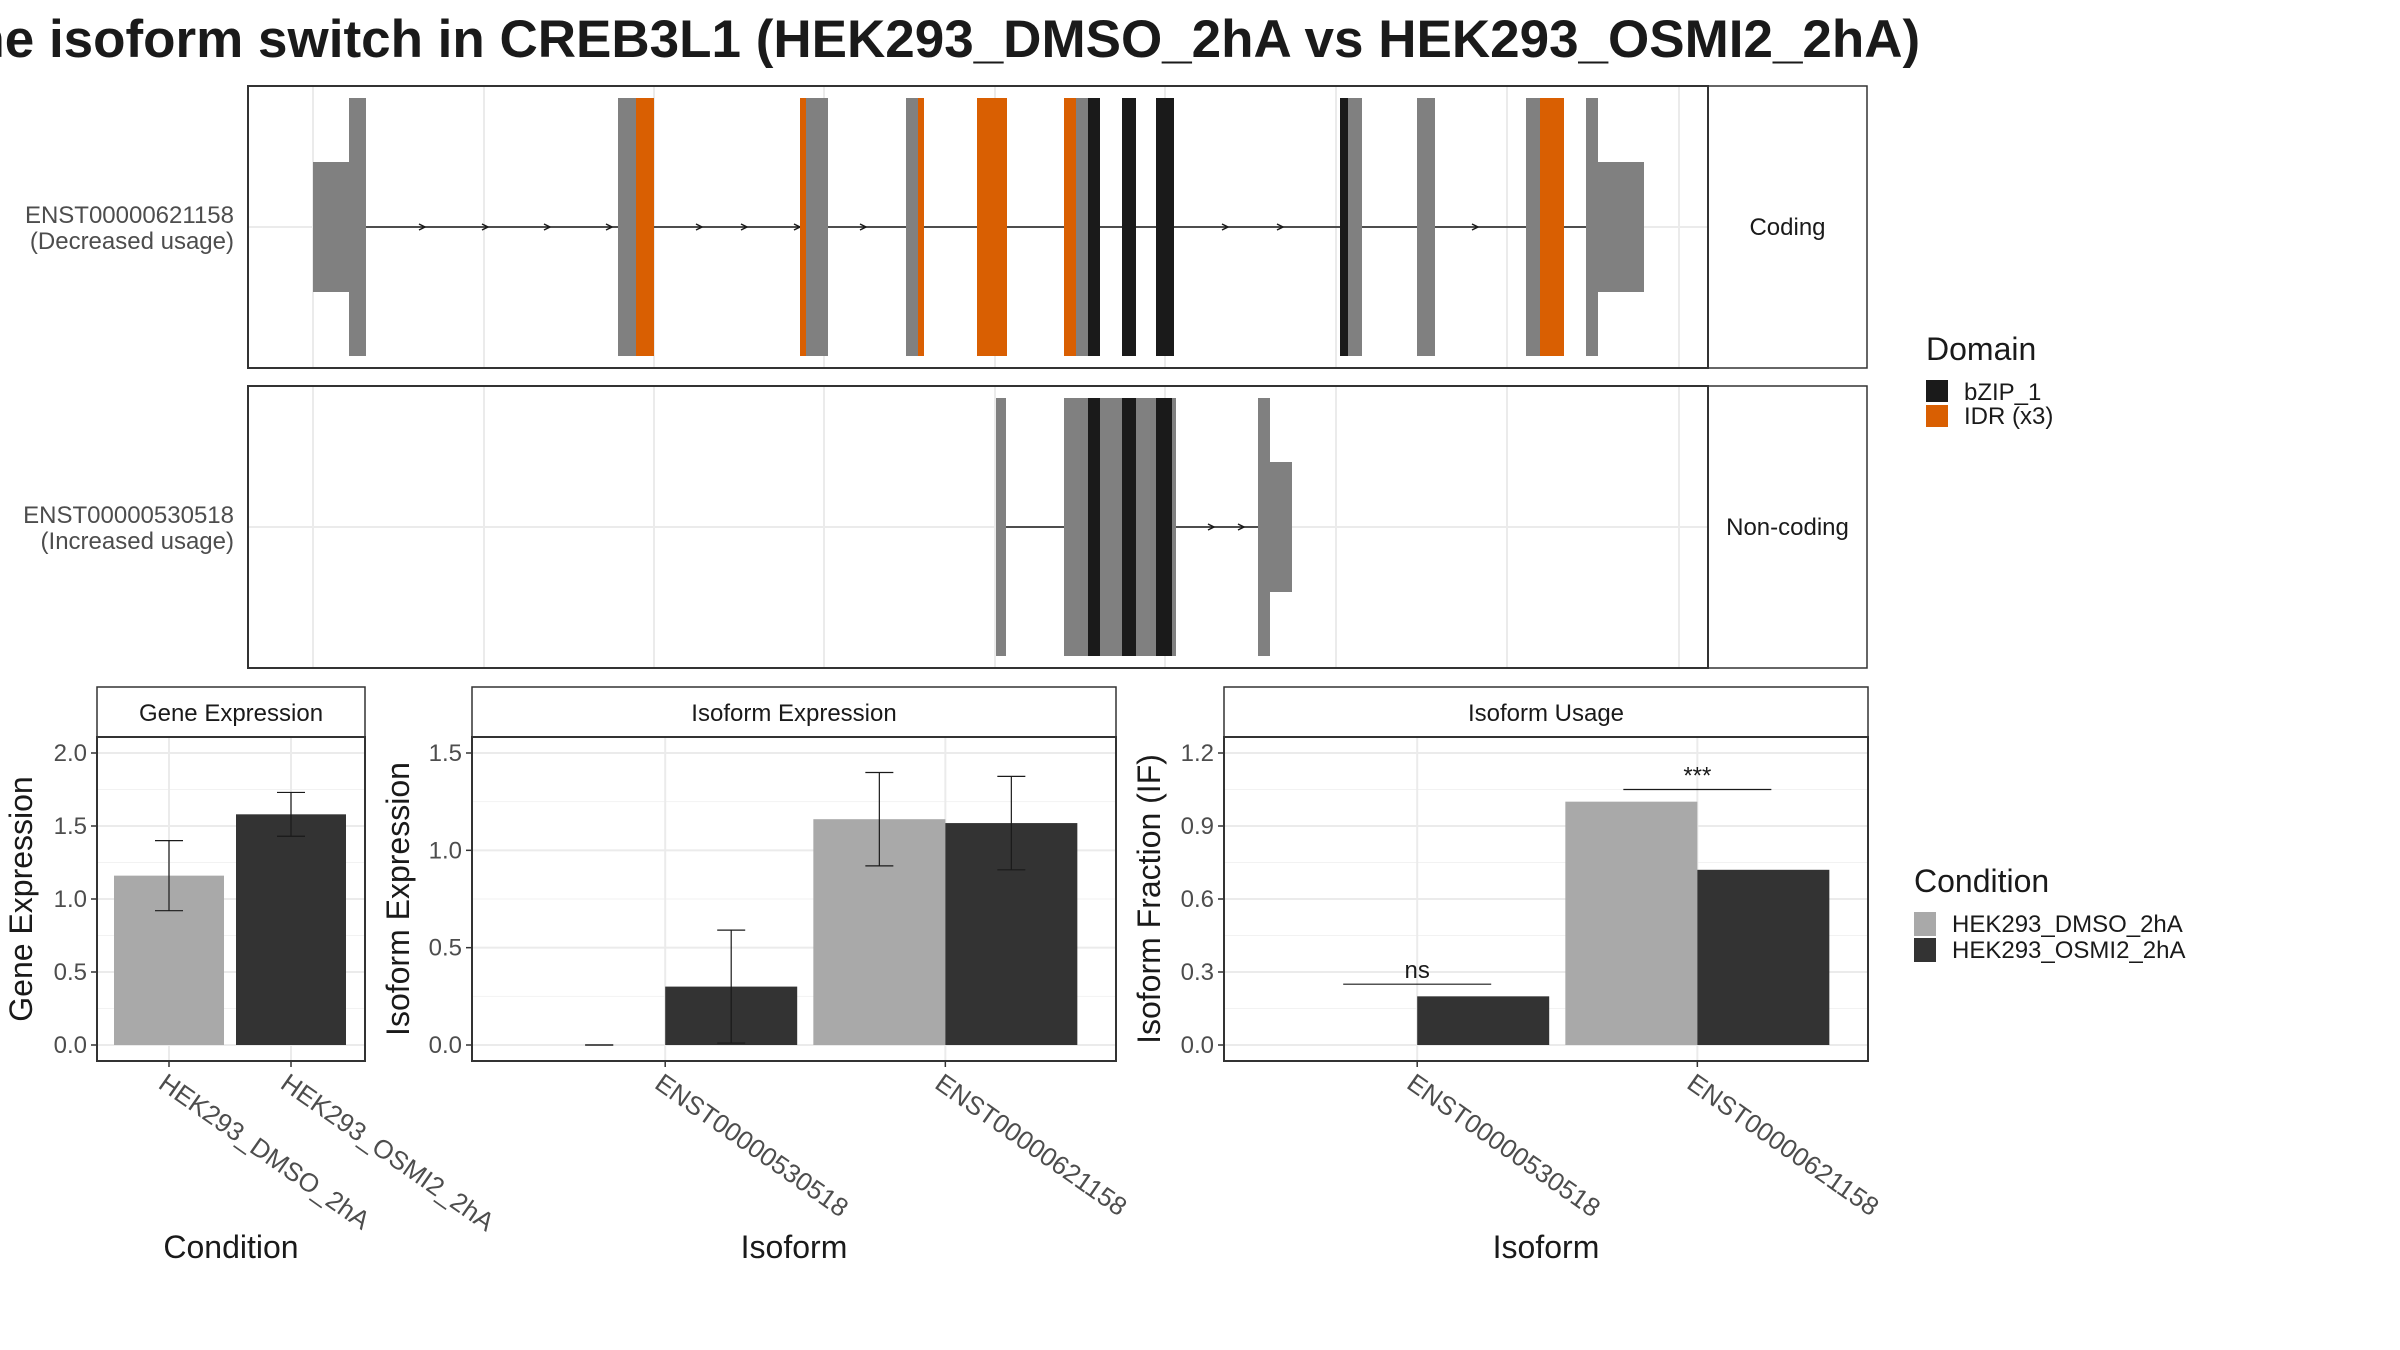  Describe the element at coordinates (1937, 416) in the screenshot. I see `domain-legend-key-idr` at that location.